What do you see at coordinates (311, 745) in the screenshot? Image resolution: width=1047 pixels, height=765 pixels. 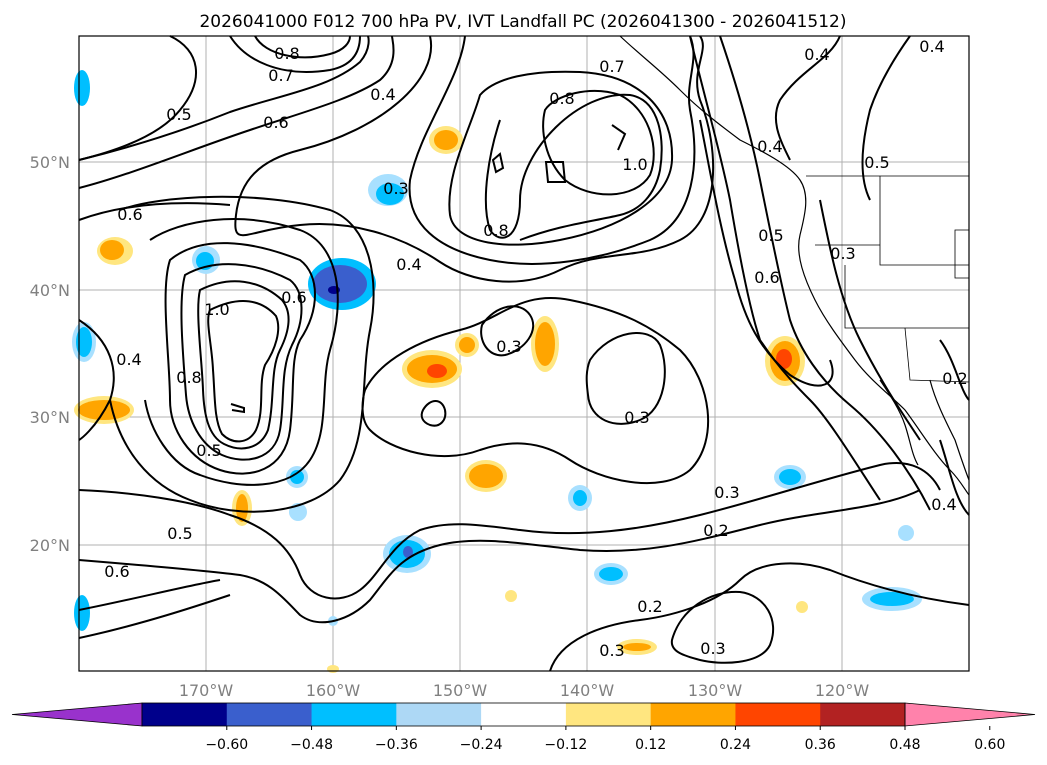 I see `colorbar-tick-label: −0.48` at bounding box center [311, 745].